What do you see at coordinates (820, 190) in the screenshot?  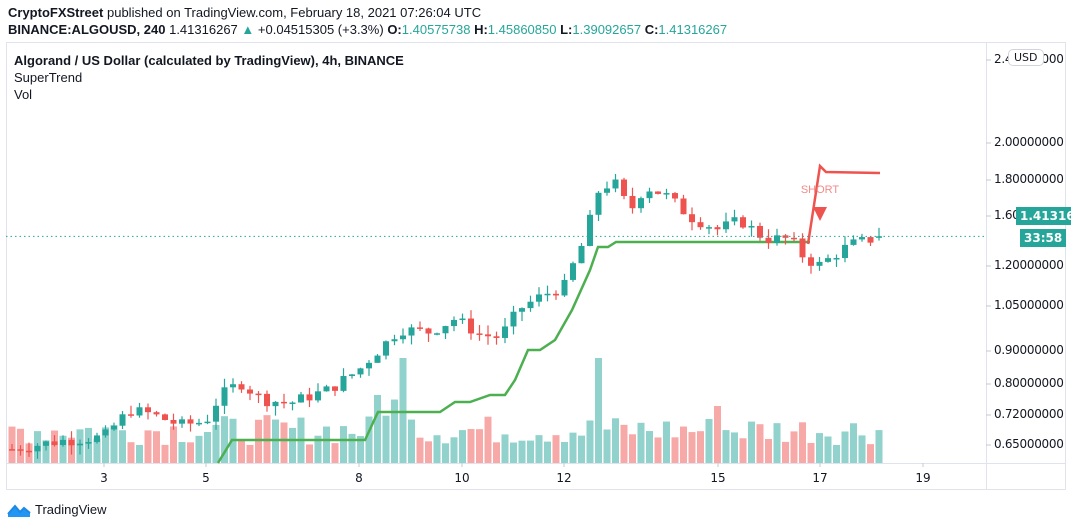 I see `short-signal-label: SHORT` at bounding box center [820, 190].